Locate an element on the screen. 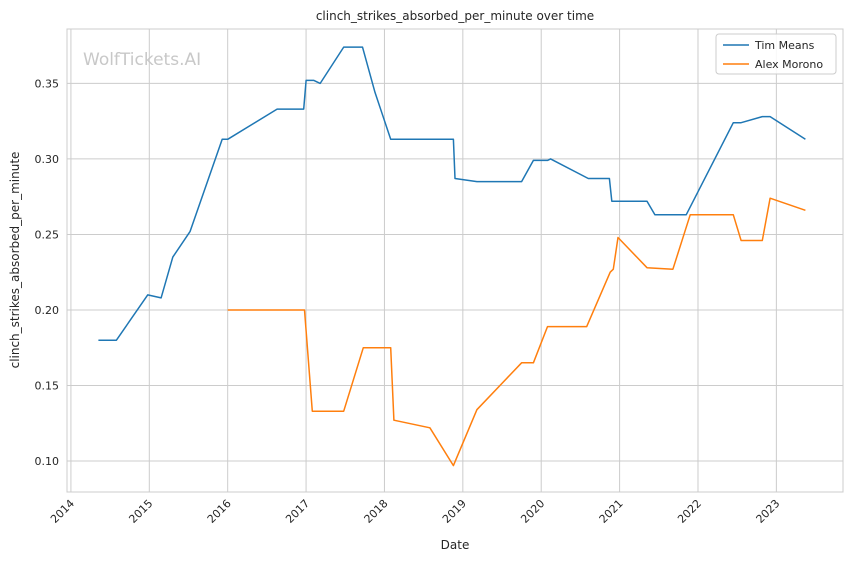 The height and width of the screenshot is (561, 852). y-tick-label: 0.30 is located at coordinates (47, 159).